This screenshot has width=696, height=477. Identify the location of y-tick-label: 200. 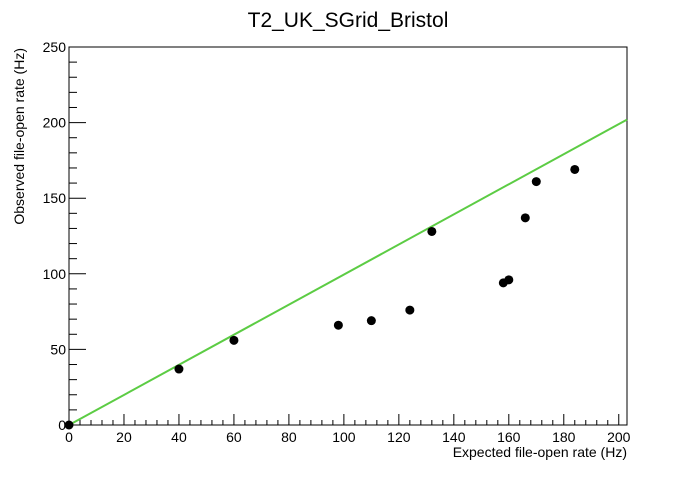
(55, 123).